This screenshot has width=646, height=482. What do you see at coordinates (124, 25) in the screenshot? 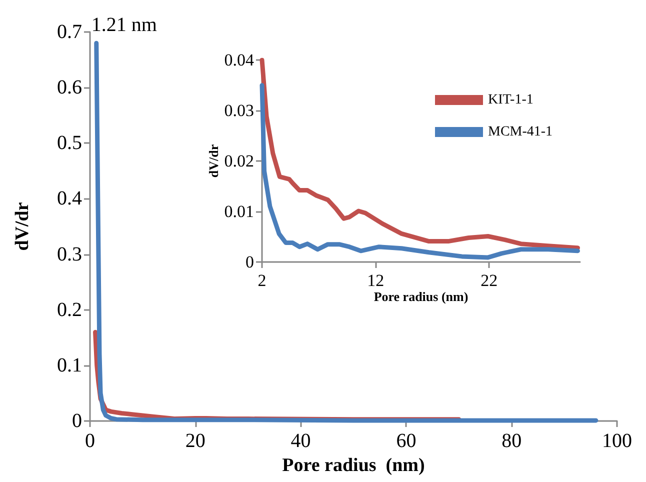
I see `annotation: 1.21 nm` at bounding box center [124, 25].